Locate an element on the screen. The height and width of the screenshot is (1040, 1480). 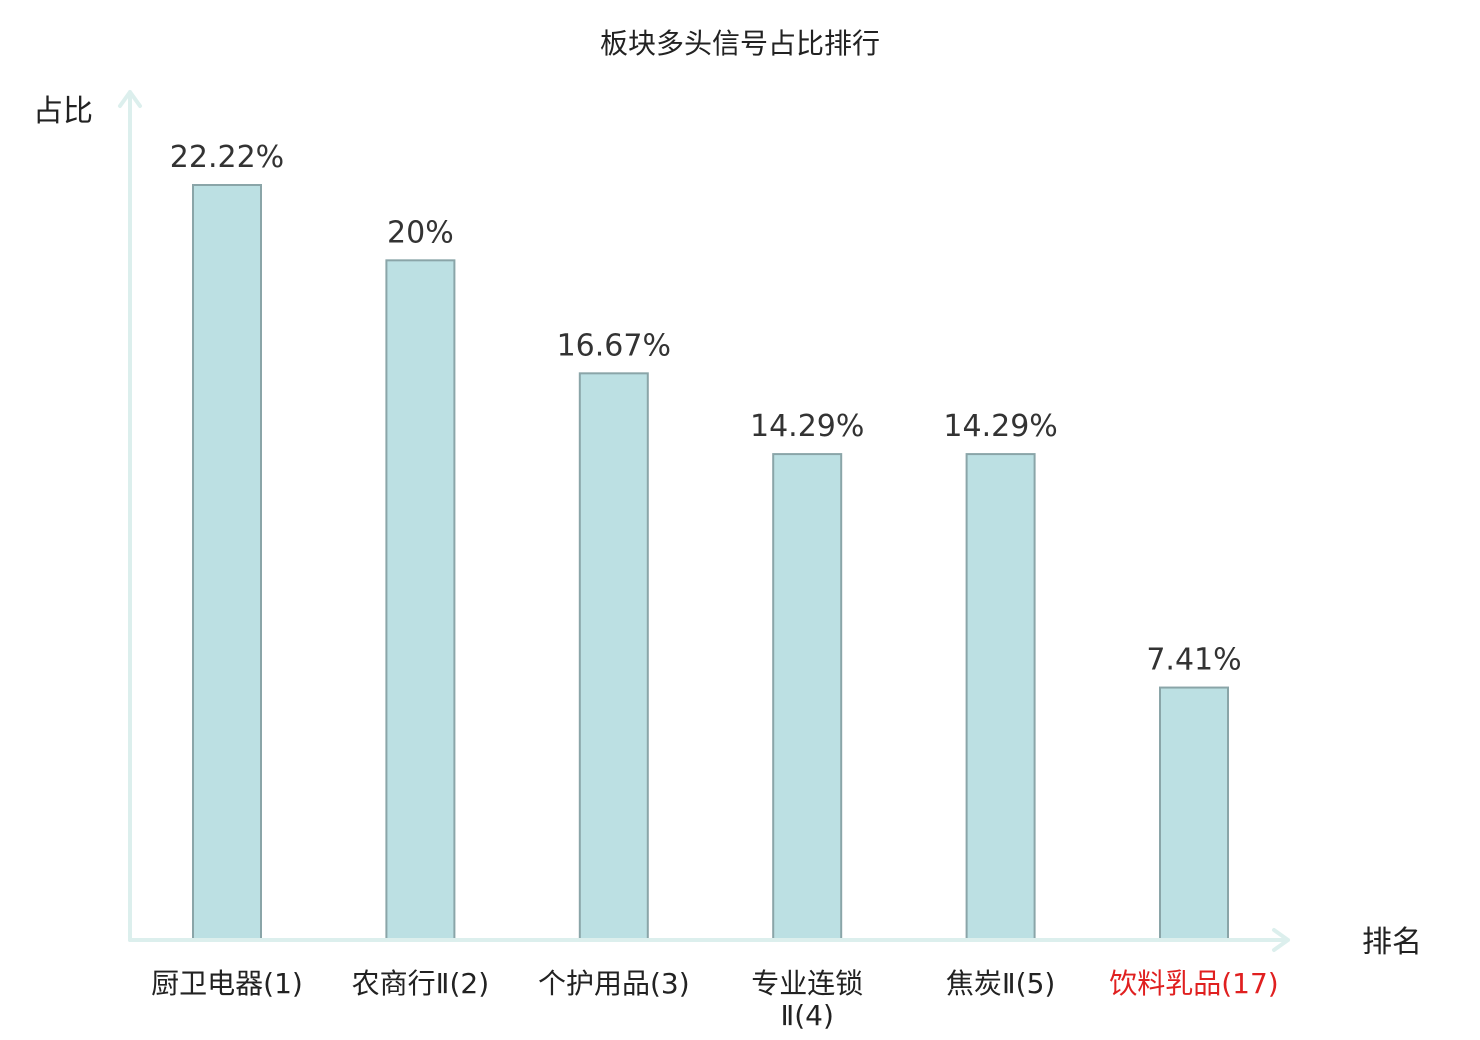
x-tick-label-line: 专业连锁 is located at coordinates (807, 983).